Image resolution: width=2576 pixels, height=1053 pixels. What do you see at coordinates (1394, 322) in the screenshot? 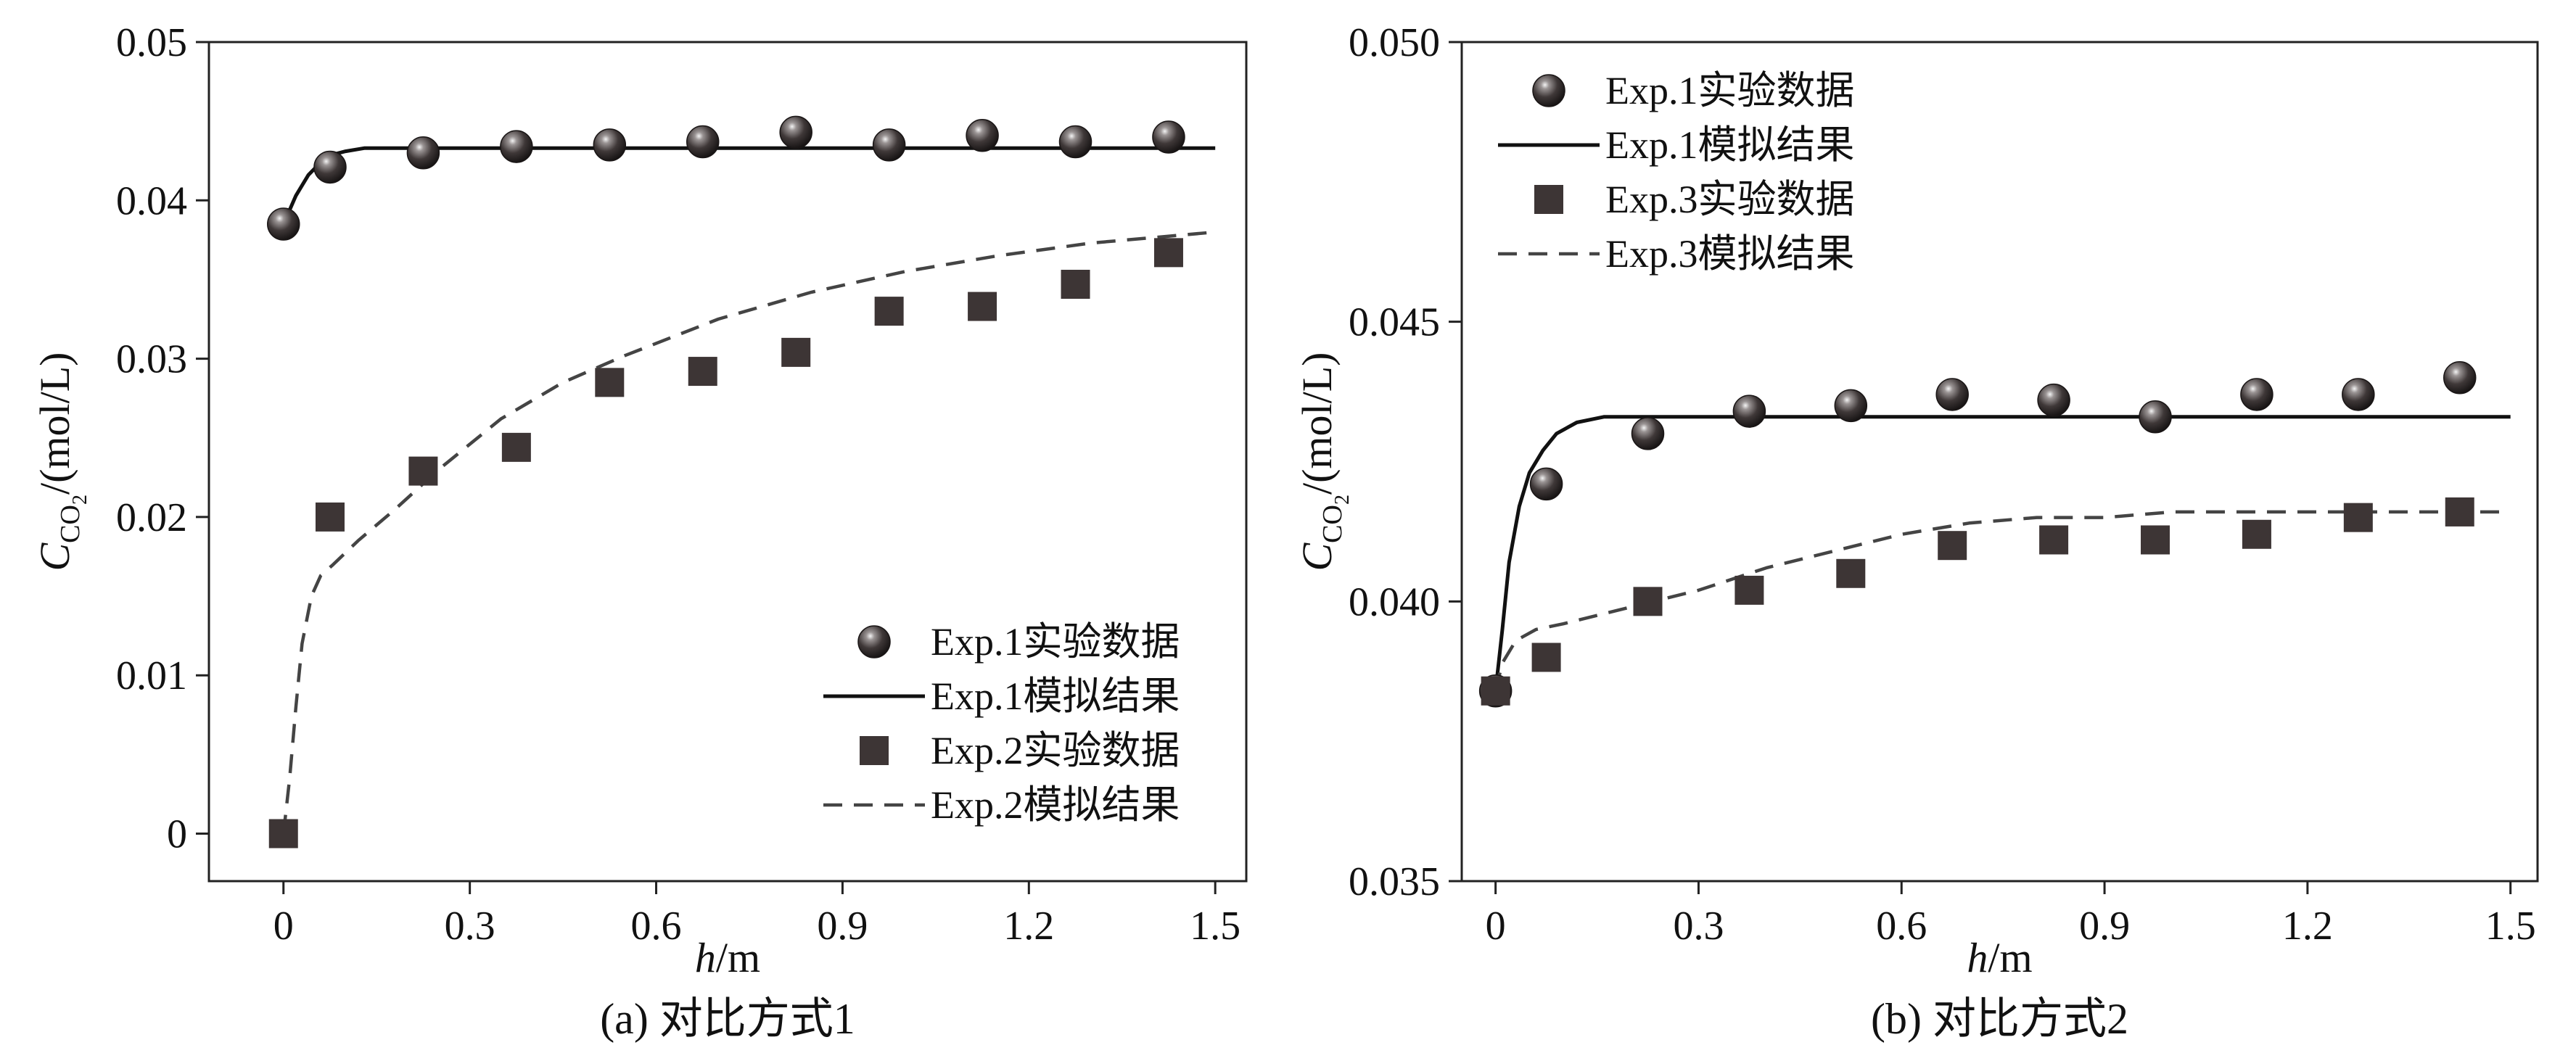
I see `y-tick-label: 0.045` at bounding box center [1394, 322].